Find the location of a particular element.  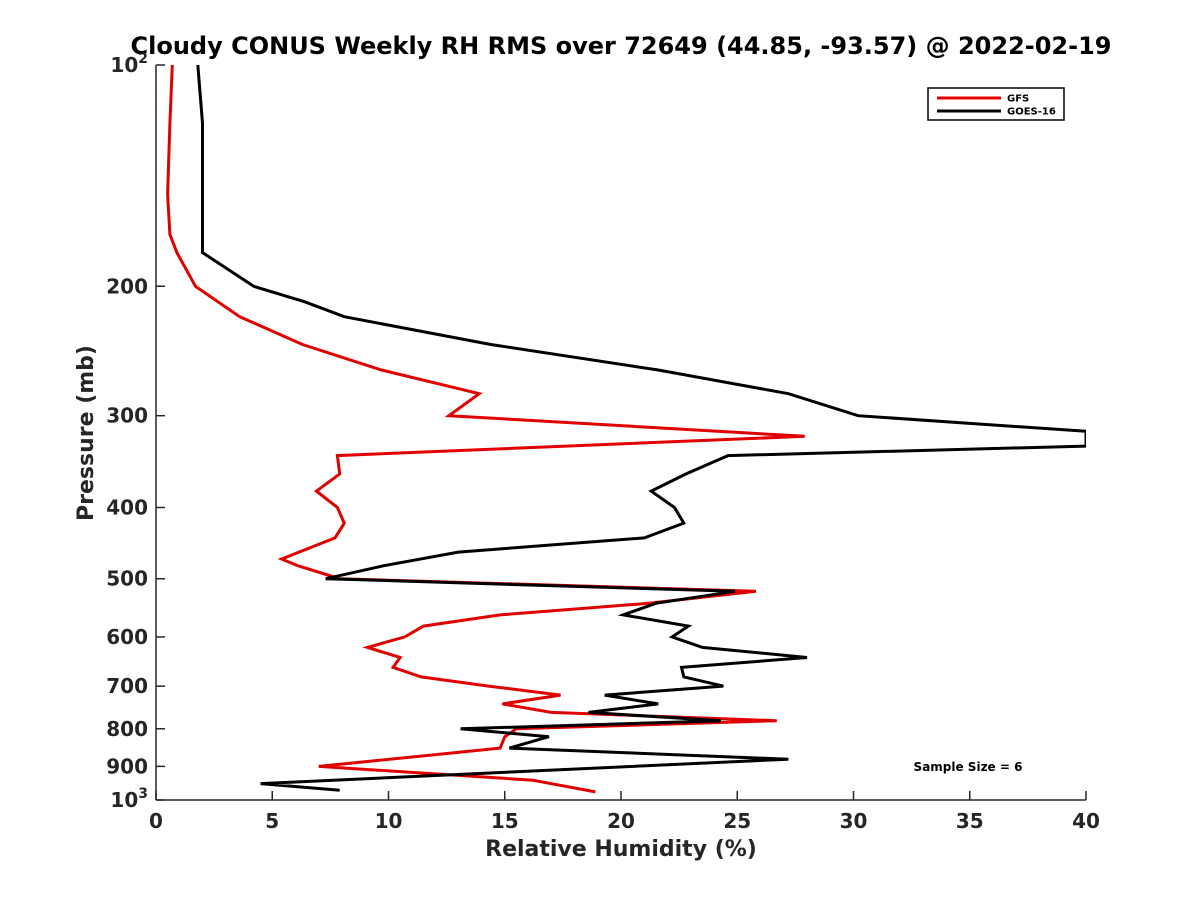

x-tick-label: 20 is located at coordinates (621, 821).